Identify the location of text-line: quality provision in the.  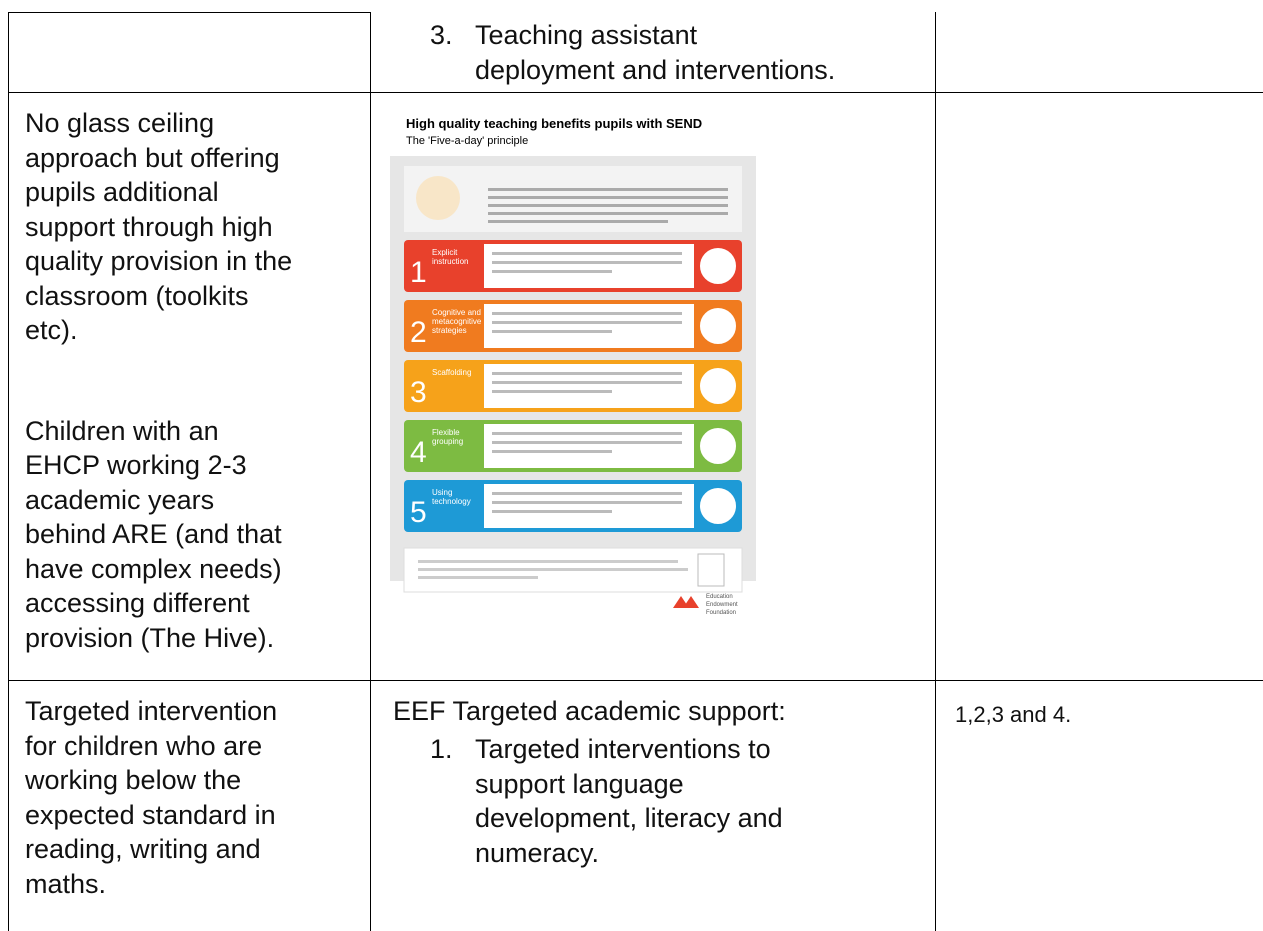
(159, 261).